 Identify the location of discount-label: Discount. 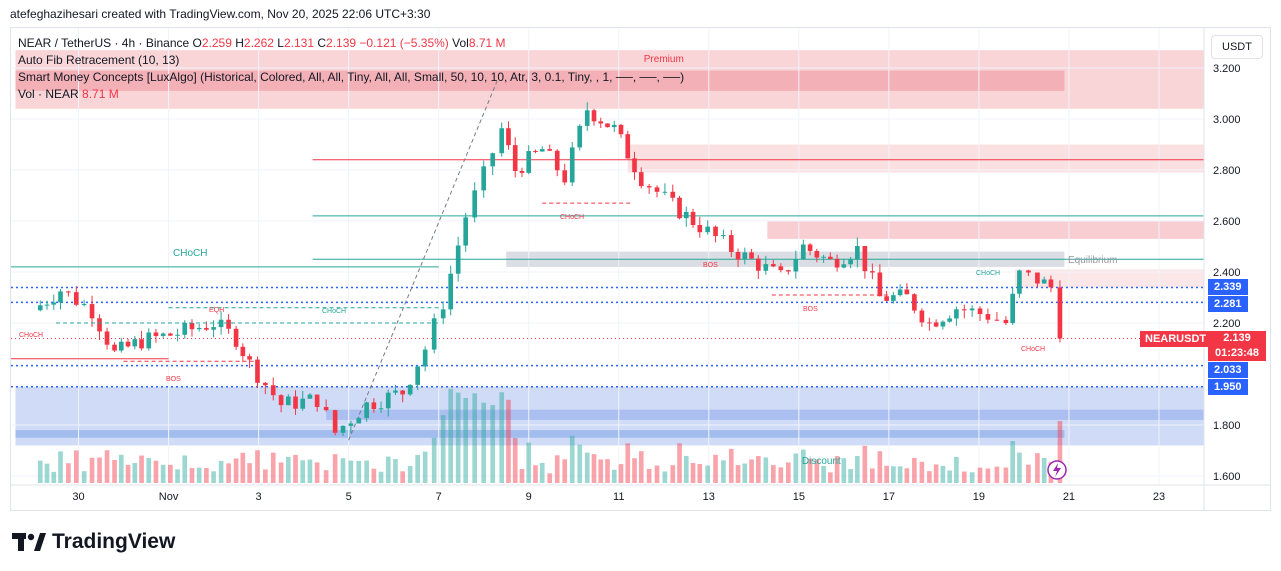
(821, 461).